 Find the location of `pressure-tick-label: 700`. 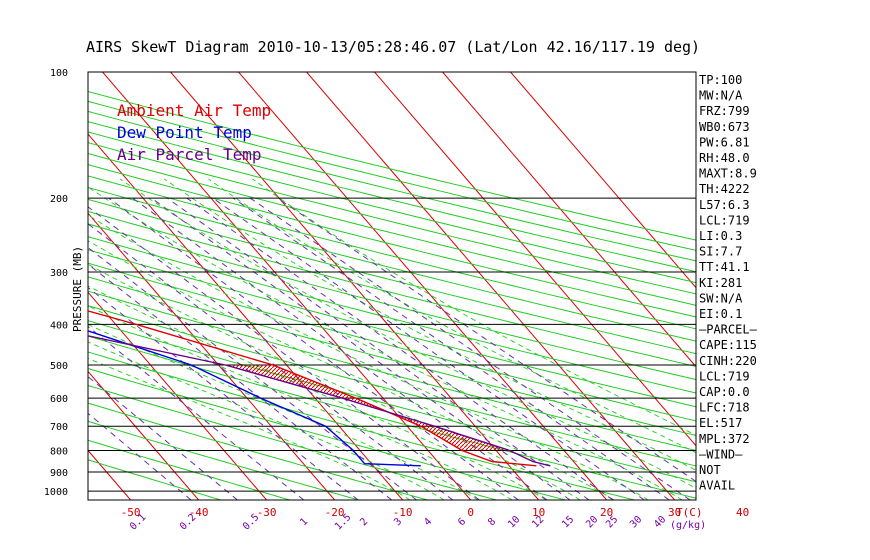

pressure-tick-label: 700 is located at coordinates (59, 427).